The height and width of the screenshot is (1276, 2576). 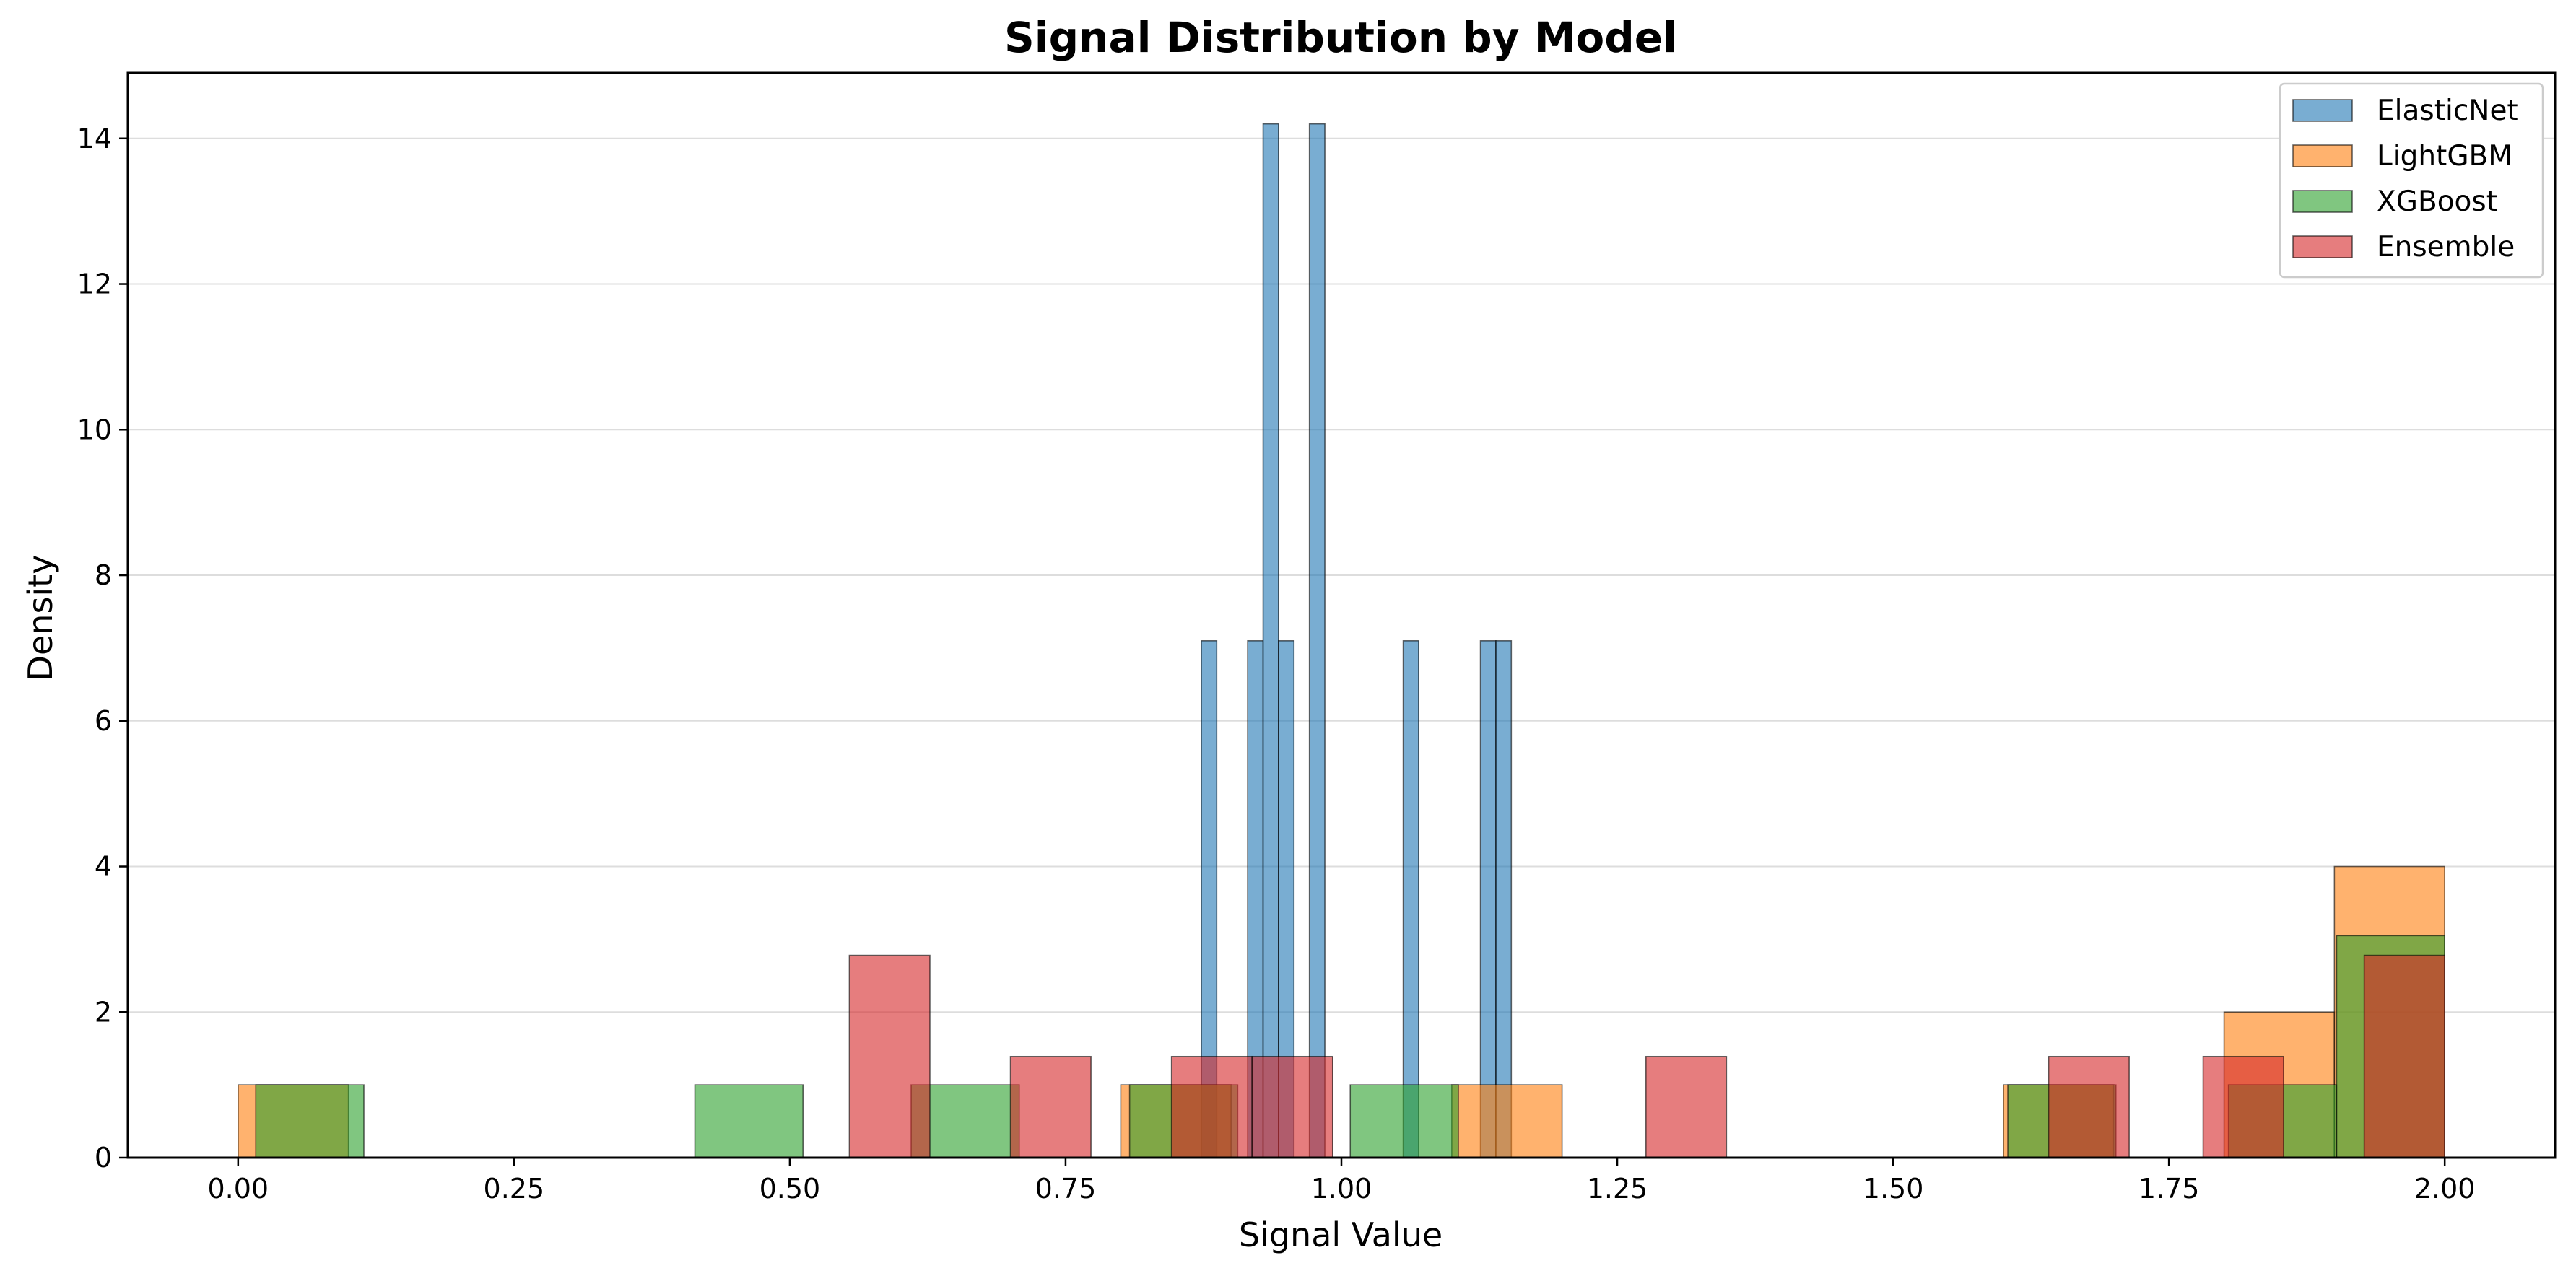 I want to click on x-tick-label: 0.75, so click(x=1066, y=1189).